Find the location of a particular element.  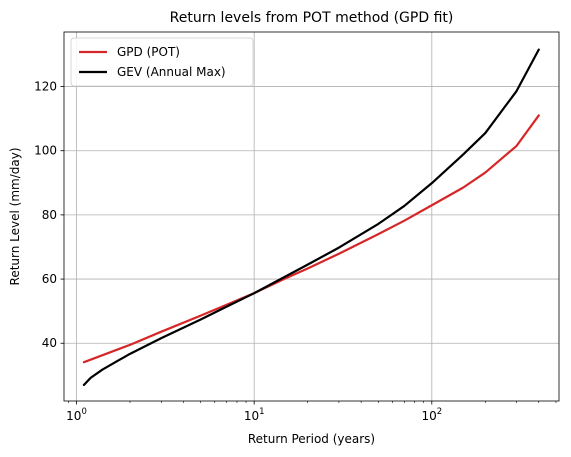

y-tick-label: 40 is located at coordinates (49, 343).